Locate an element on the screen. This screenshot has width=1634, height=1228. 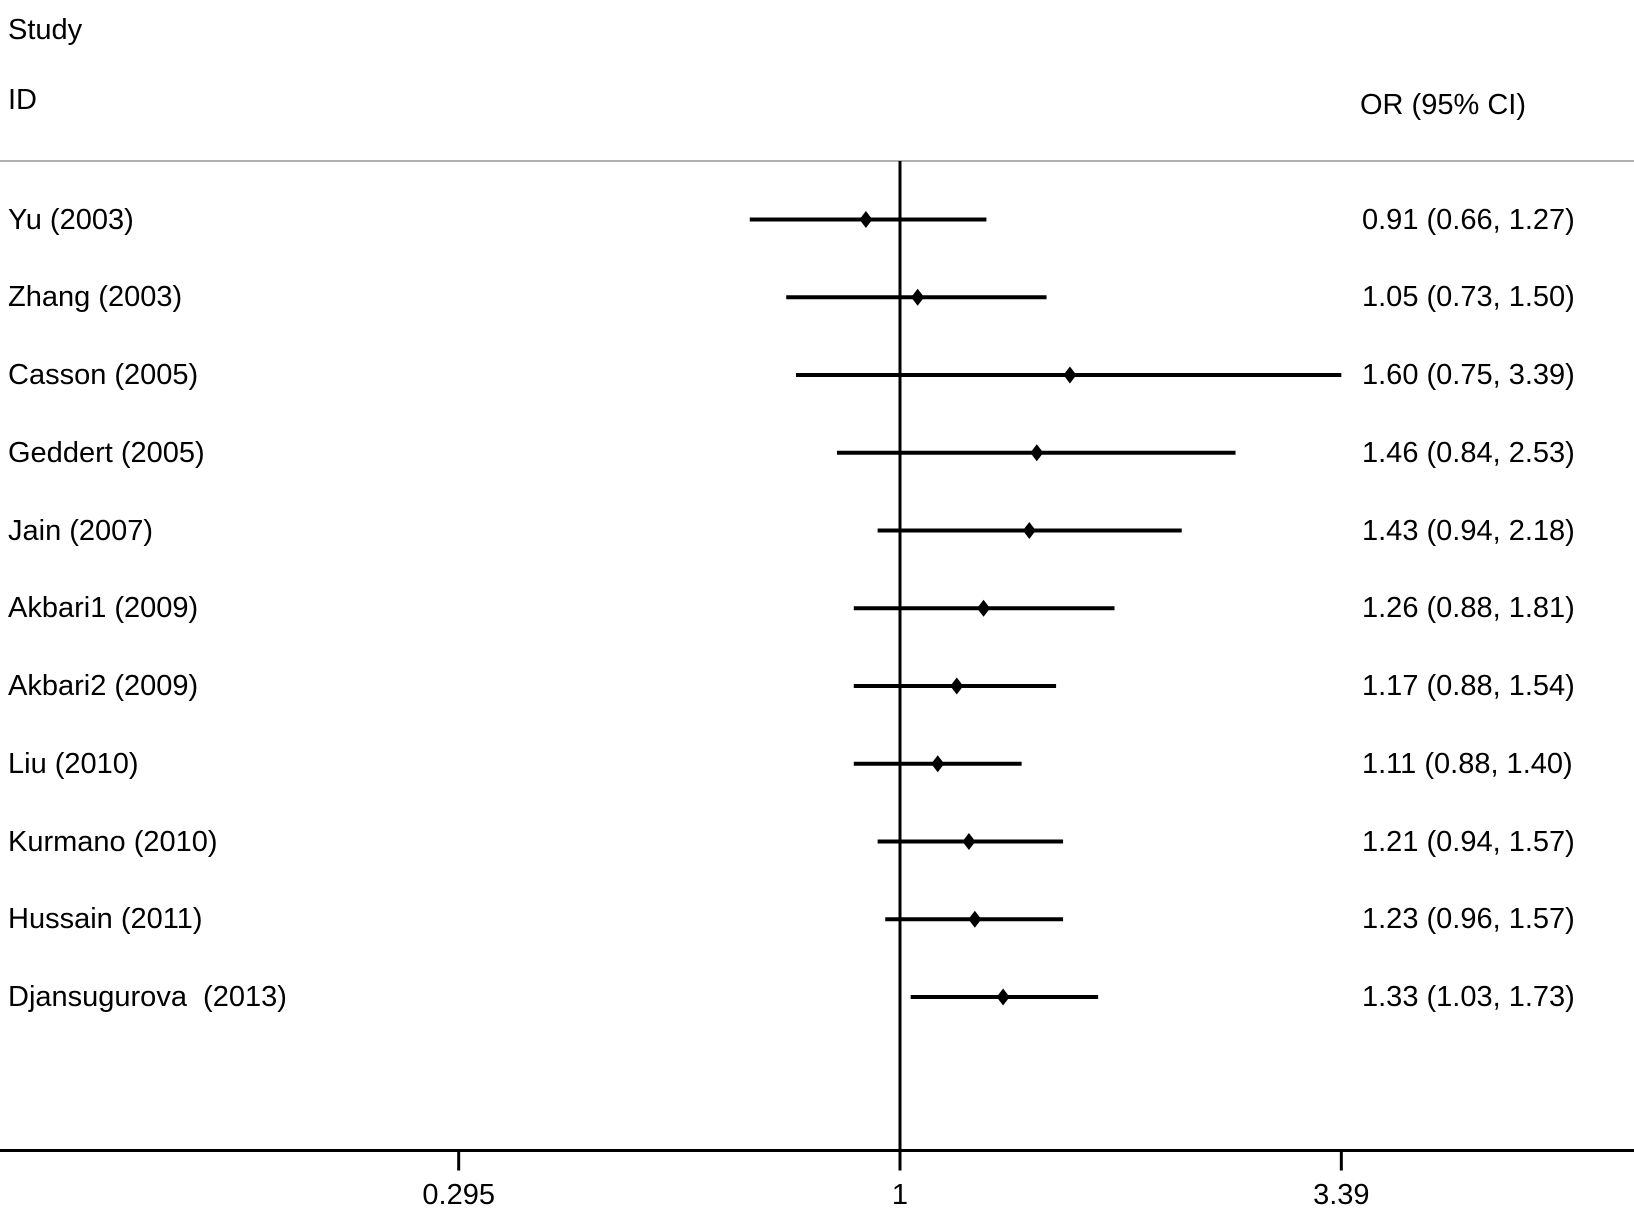
study-label: Yu (2003) is located at coordinates (71, 219).